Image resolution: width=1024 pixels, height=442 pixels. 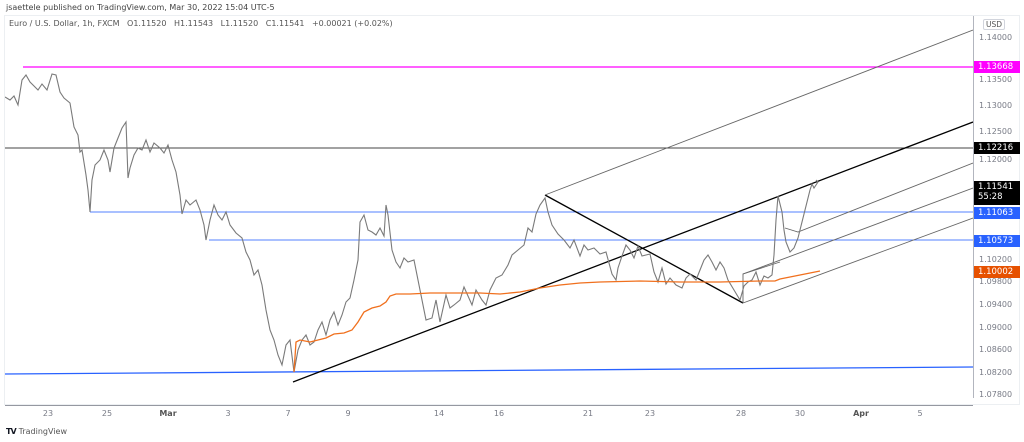 I want to click on y-tick: 1.08200, so click(x=996, y=372).